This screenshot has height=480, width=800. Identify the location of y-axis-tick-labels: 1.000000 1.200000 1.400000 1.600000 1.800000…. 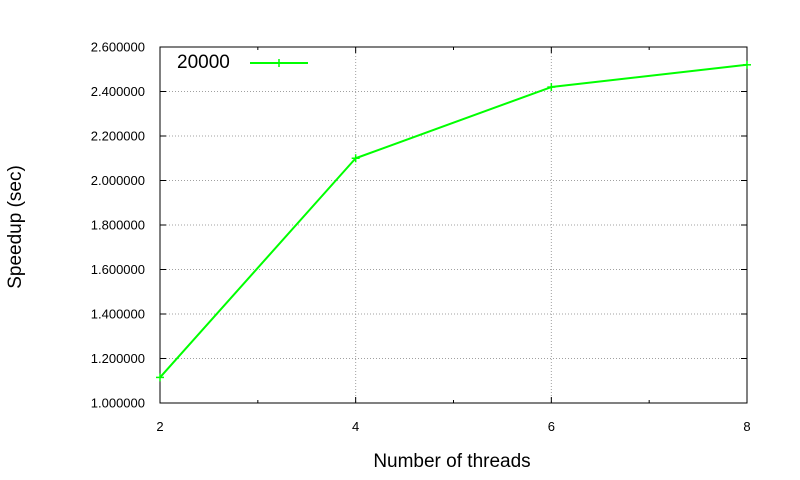
(118, 225).